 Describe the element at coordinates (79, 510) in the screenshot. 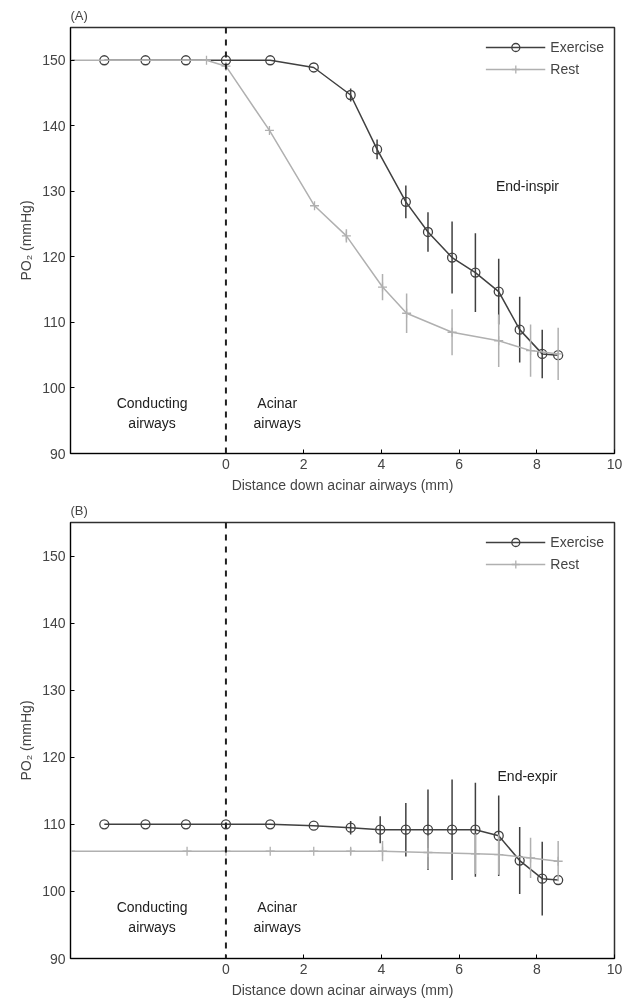

I see `chart-title: (B)` at that location.